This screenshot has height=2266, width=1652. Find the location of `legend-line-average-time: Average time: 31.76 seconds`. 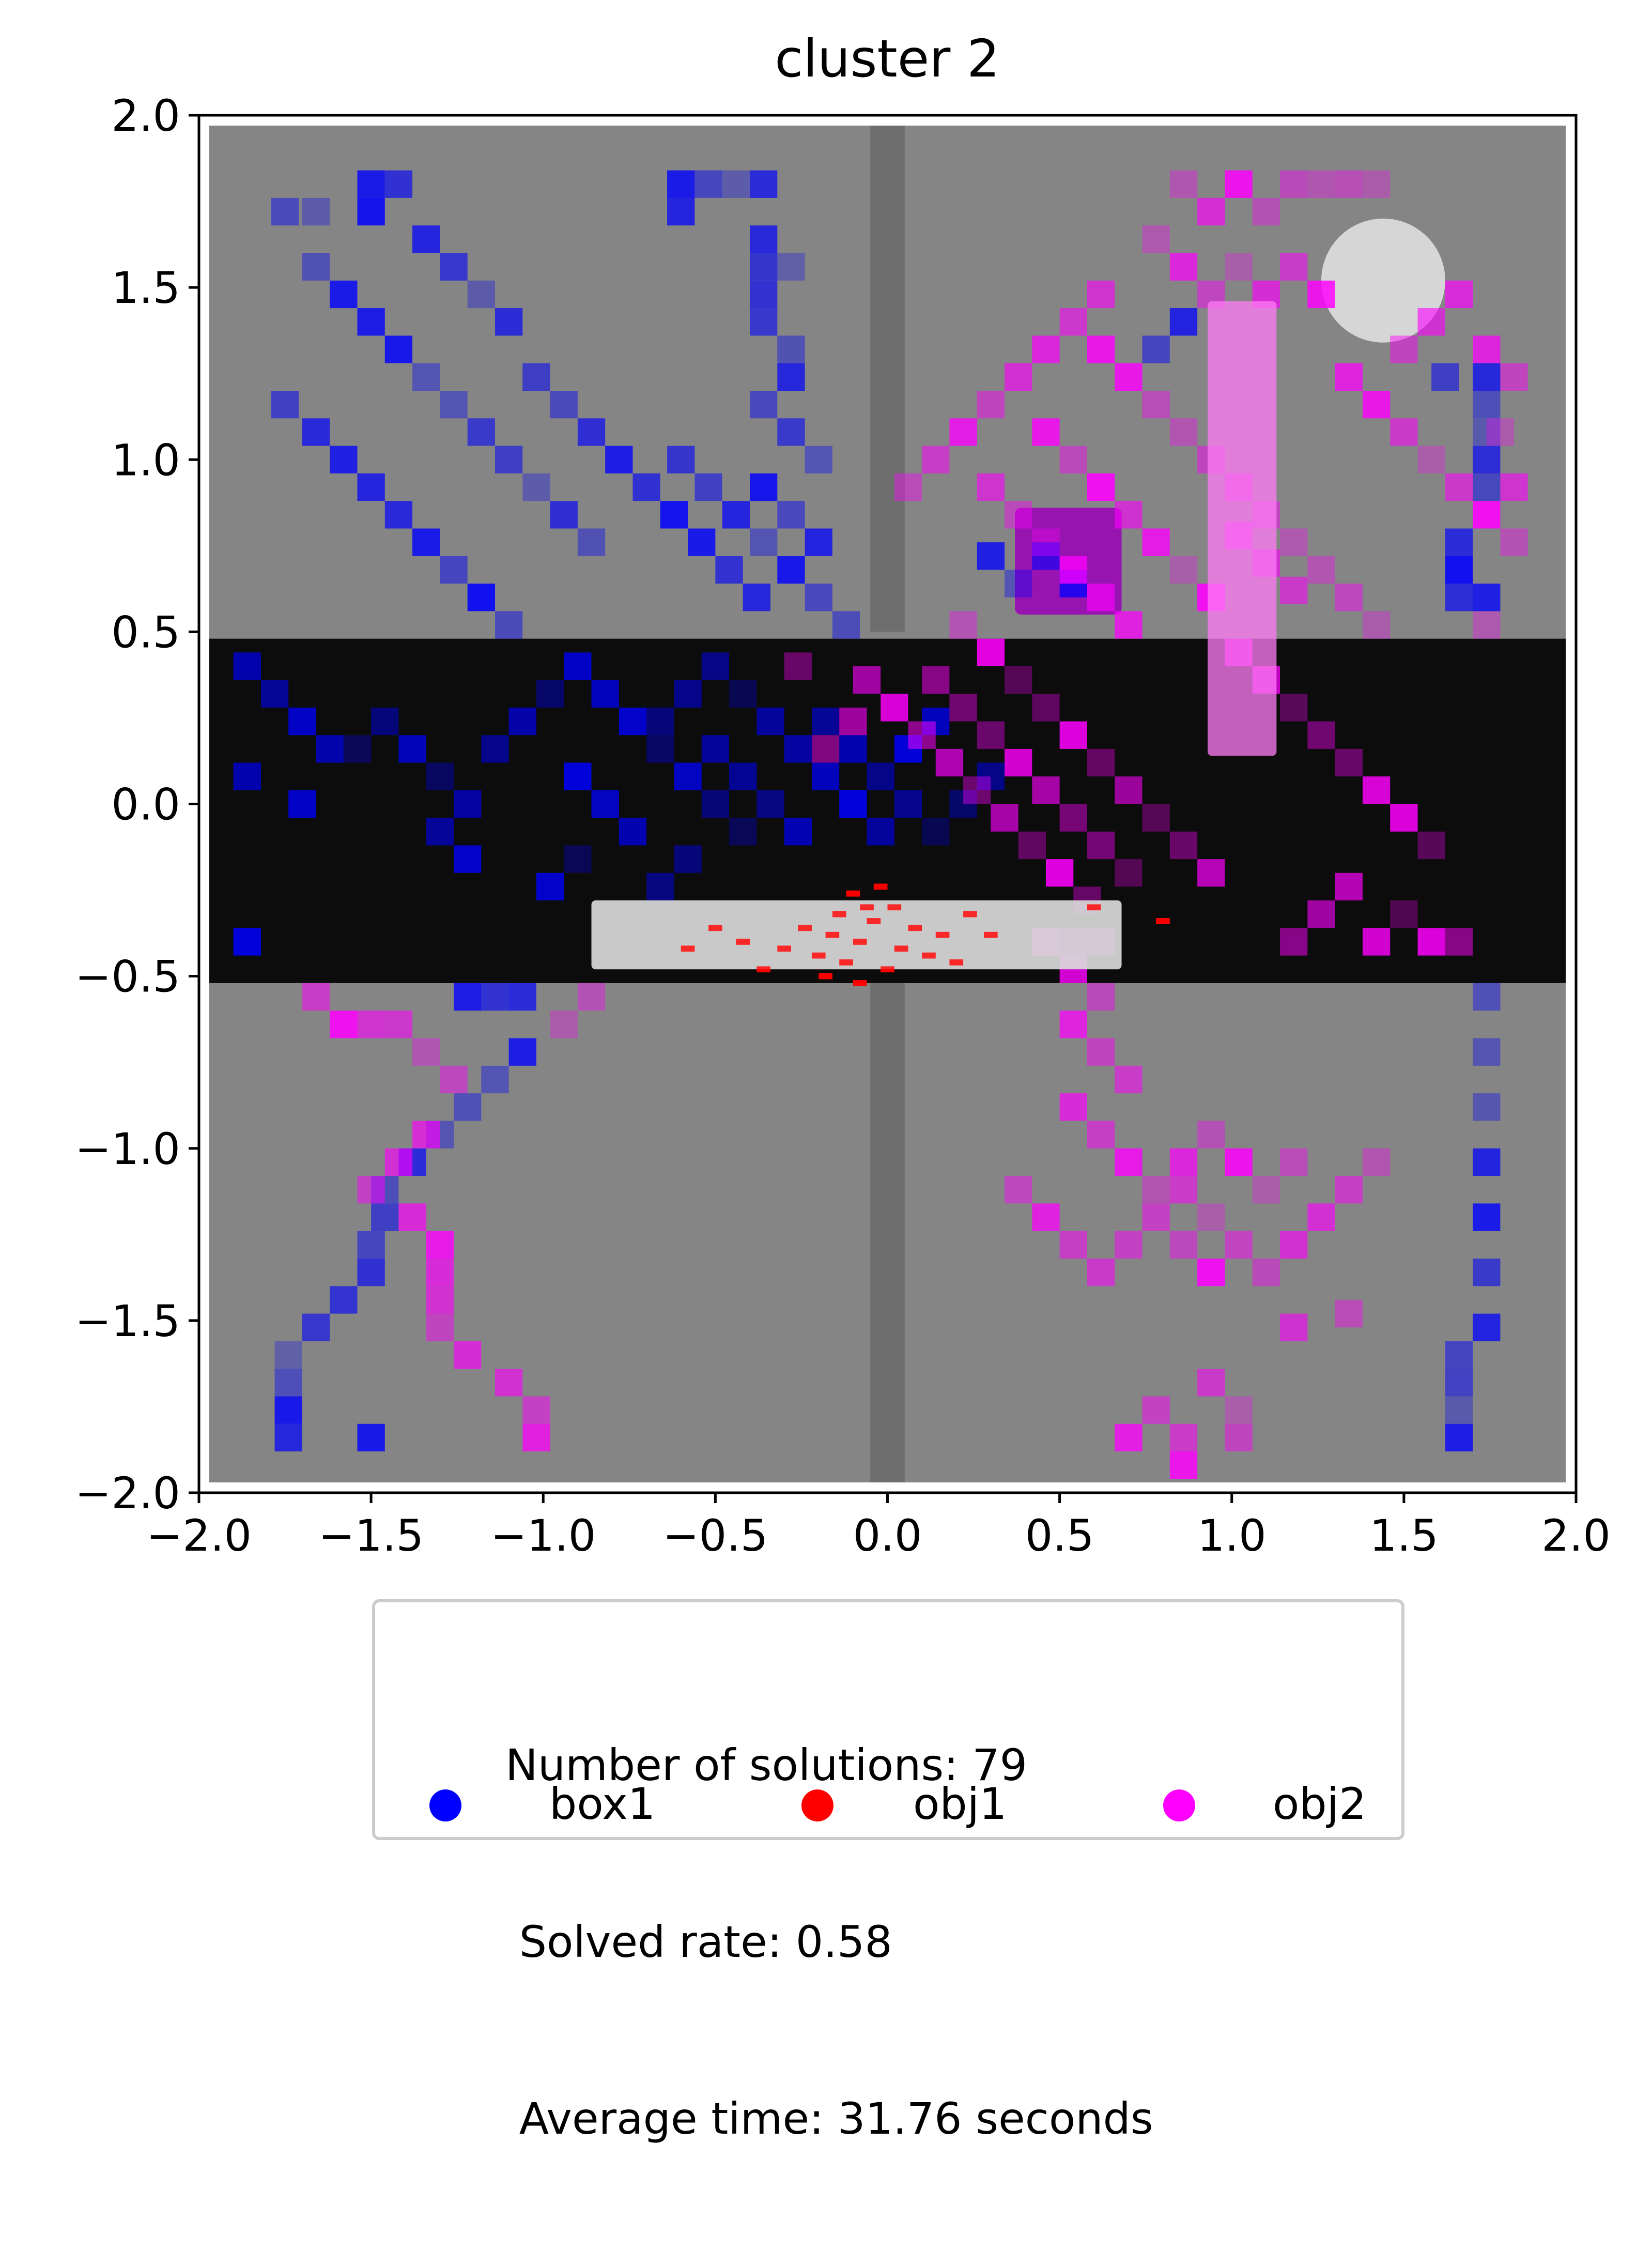

legend-line-average-time: Average time: 31.76 seconds is located at coordinates (829, 2118).